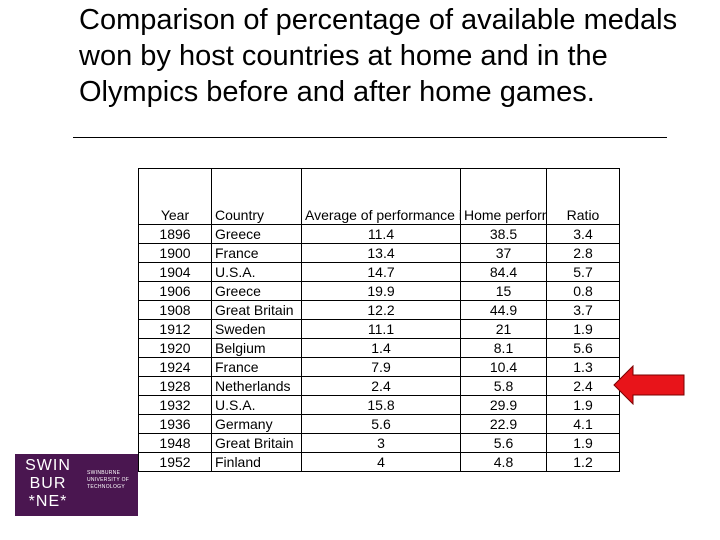 This screenshot has width=720, height=540. I want to click on table-row: 1924 France 7.9 10.4 1.3, so click(379, 367).